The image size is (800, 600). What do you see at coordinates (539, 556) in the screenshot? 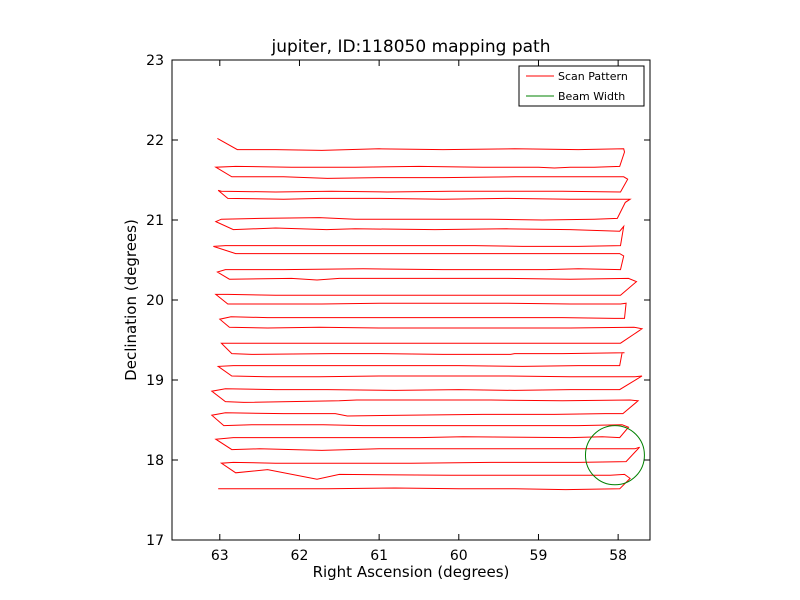
I see `x-tick-label: 59` at bounding box center [539, 556].